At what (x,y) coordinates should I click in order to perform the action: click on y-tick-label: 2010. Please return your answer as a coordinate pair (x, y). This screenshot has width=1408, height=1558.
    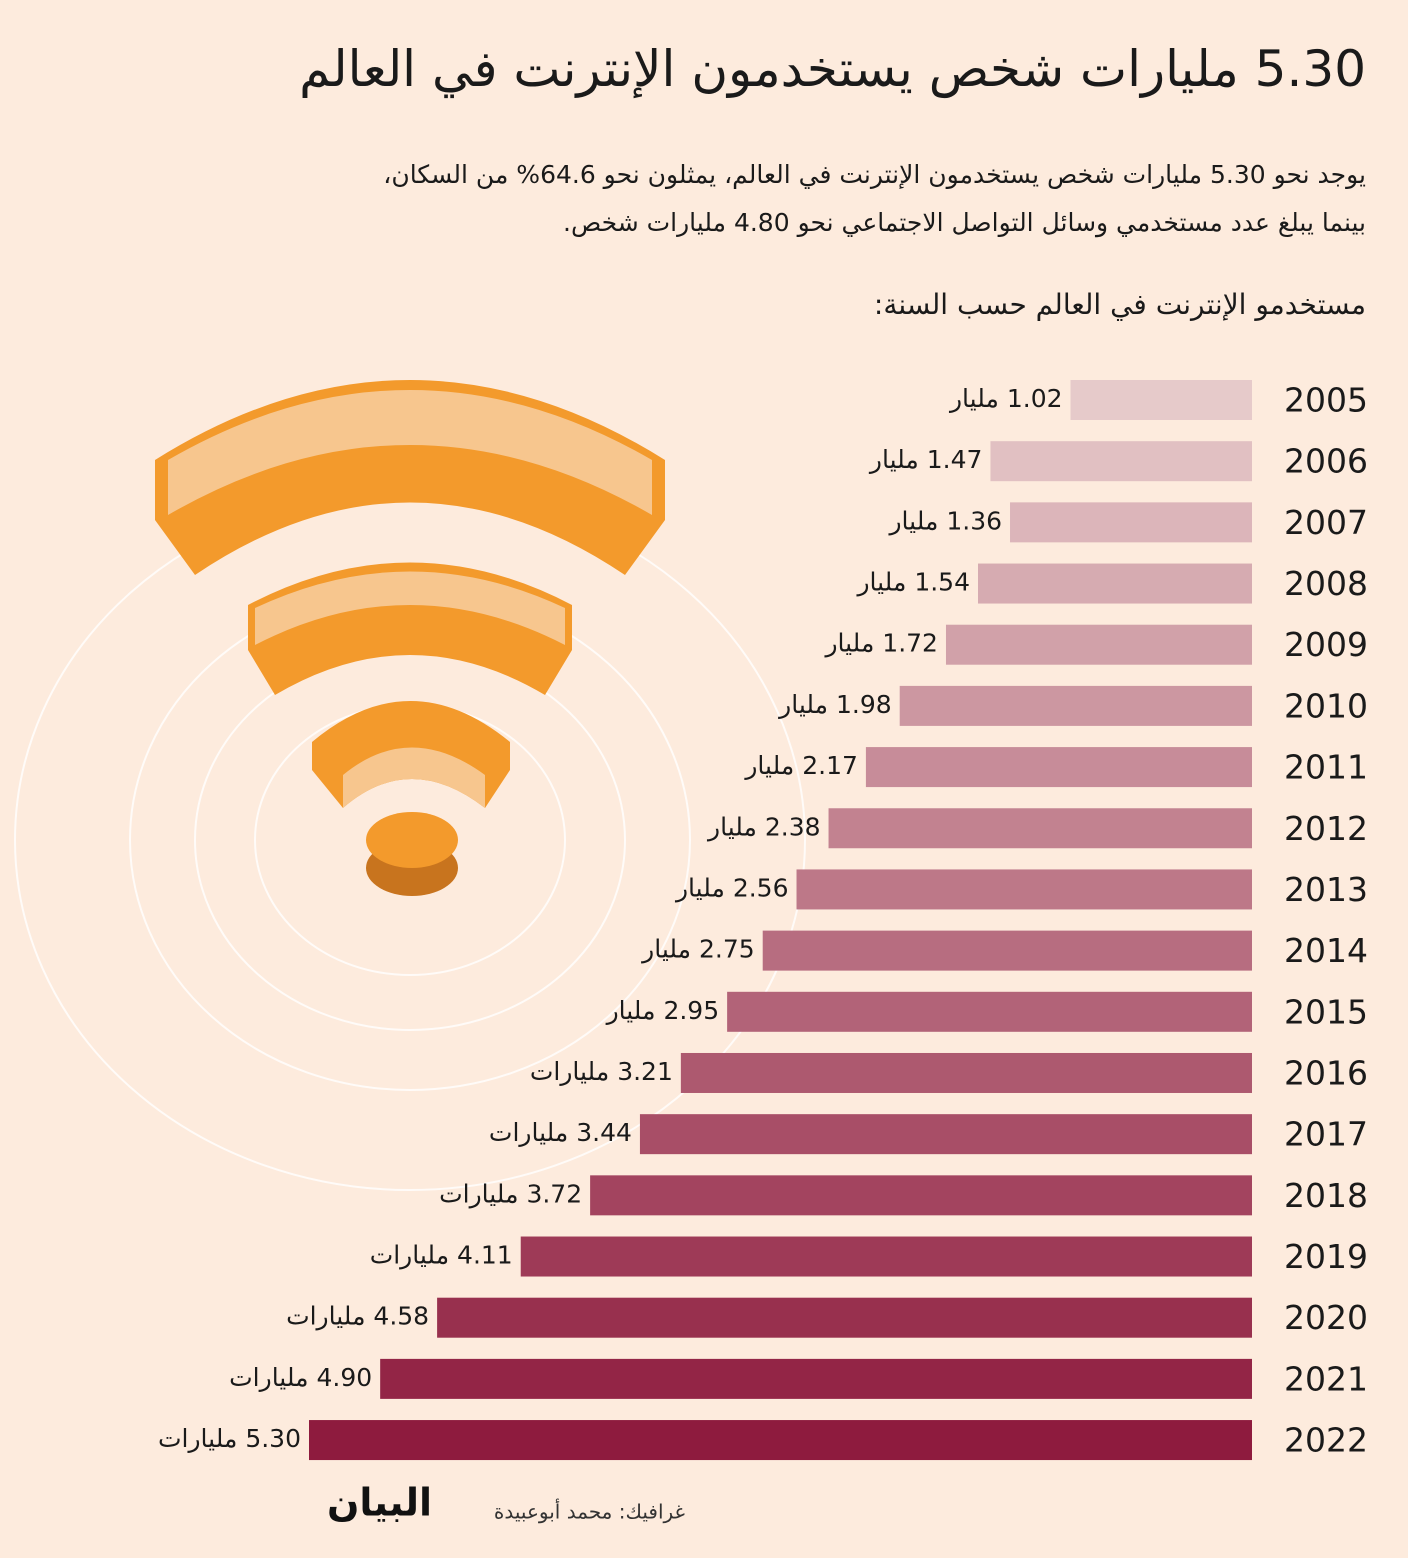
    Looking at the image, I should click on (1326, 705).